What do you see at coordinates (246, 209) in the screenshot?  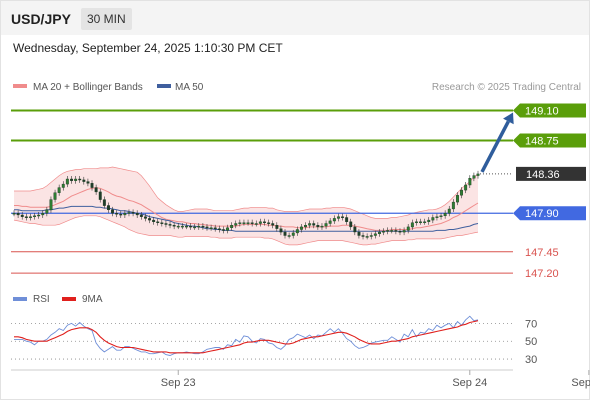 I see `ma20-line` at bounding box center [246, 209].